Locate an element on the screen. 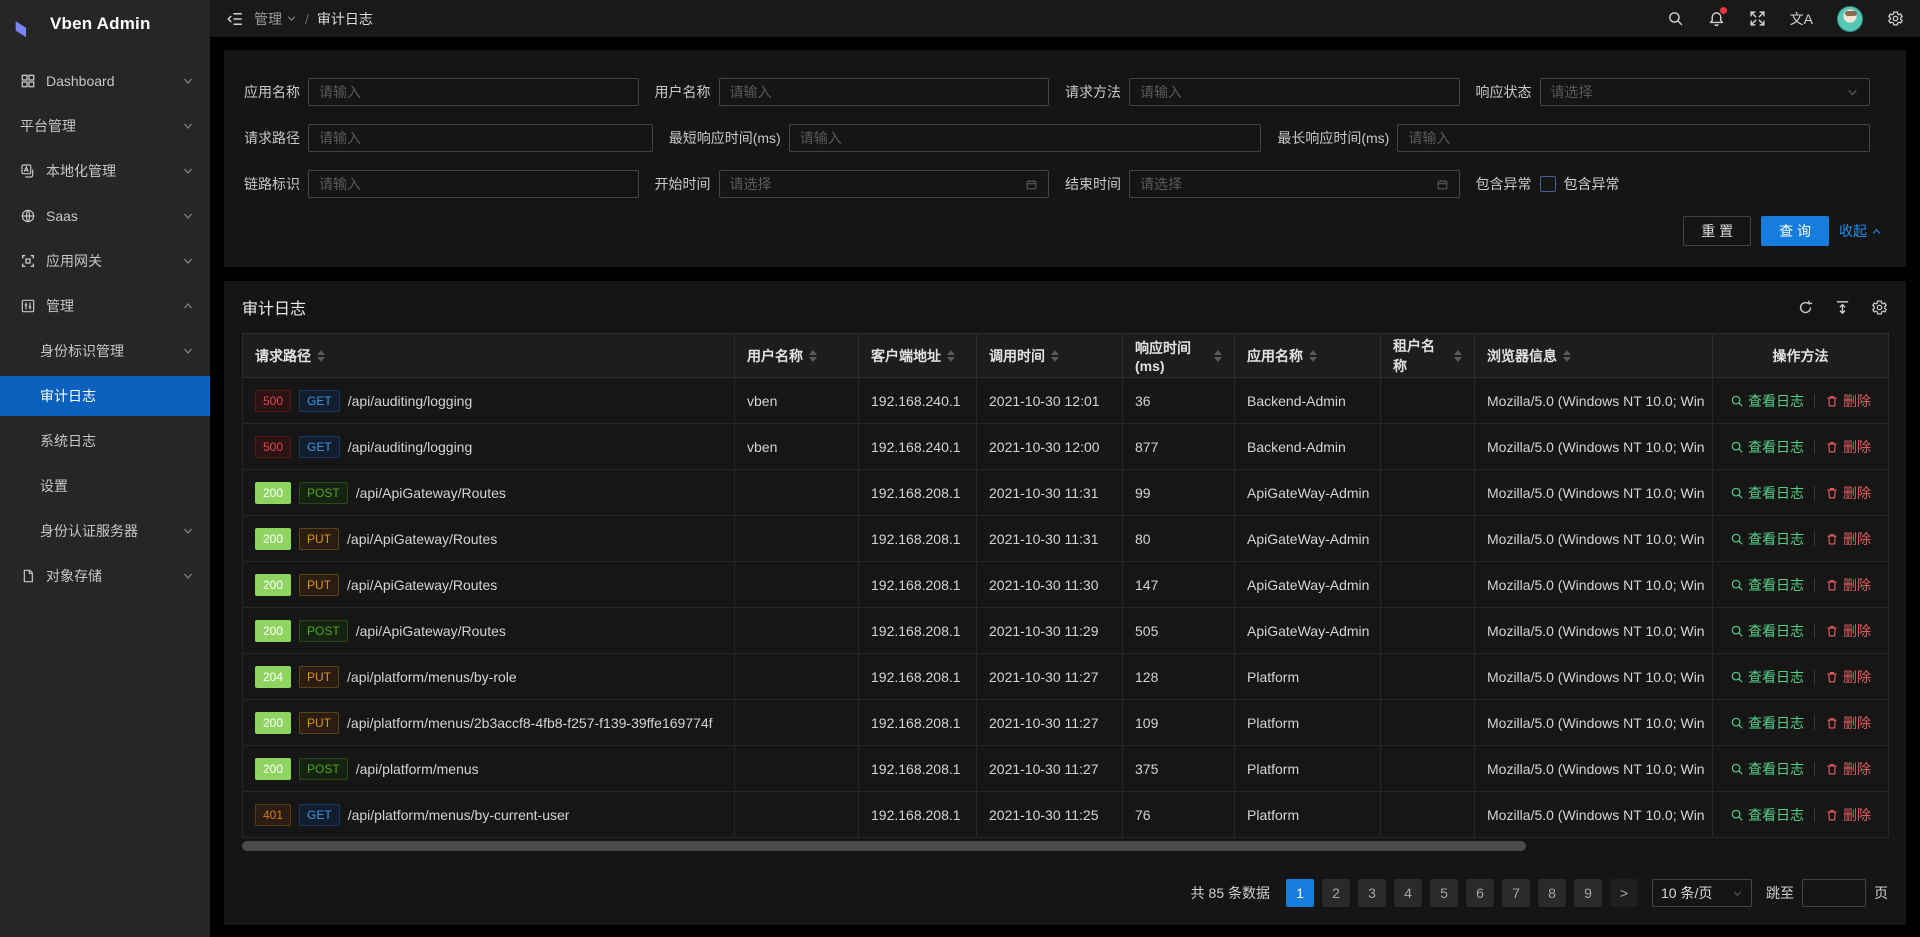 The width and height of the screenshot is (1920, 937). page-button-2: 2 is located at coordinates (1336, 893).